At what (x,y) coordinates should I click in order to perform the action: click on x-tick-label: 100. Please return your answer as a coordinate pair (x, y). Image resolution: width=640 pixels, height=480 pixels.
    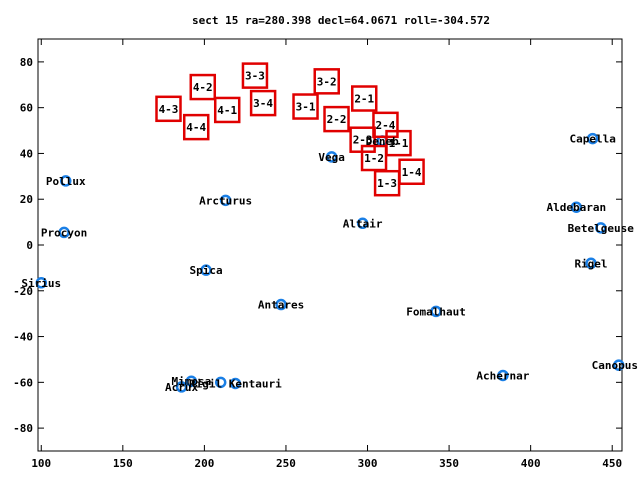
    Looking at the image, I should click on (41, 463).